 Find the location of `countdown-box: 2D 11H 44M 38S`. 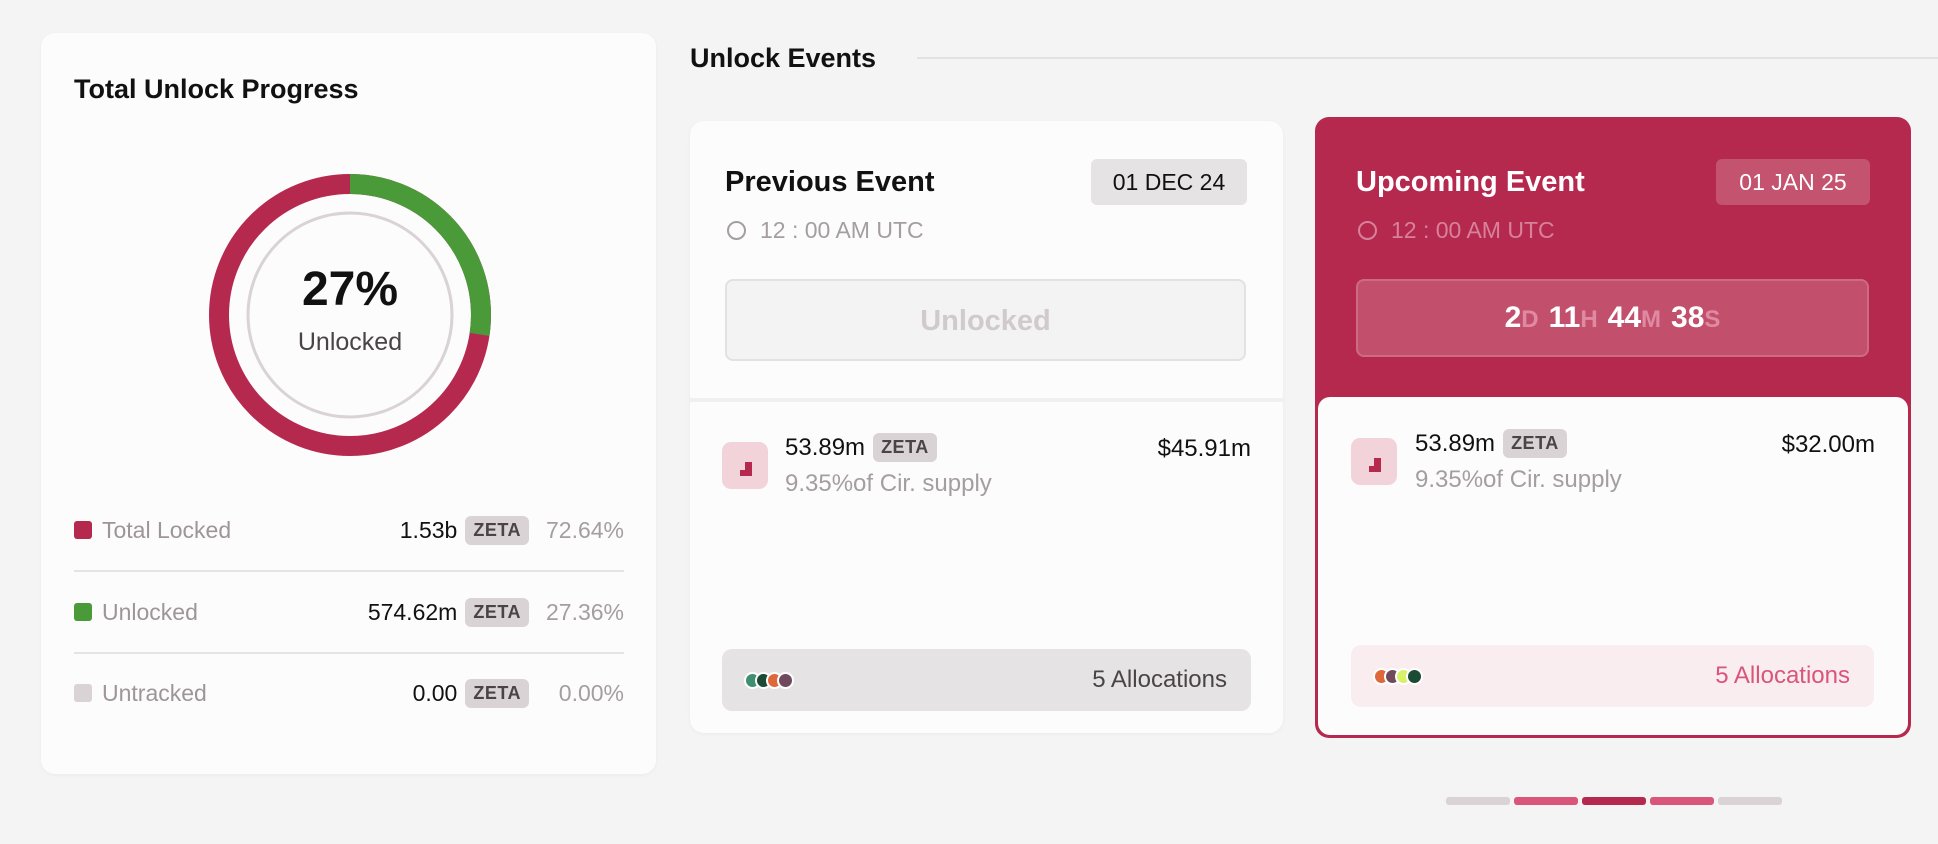

countdown-box: 2D 11H 44M 38S is located at coordinates (1612, 318).